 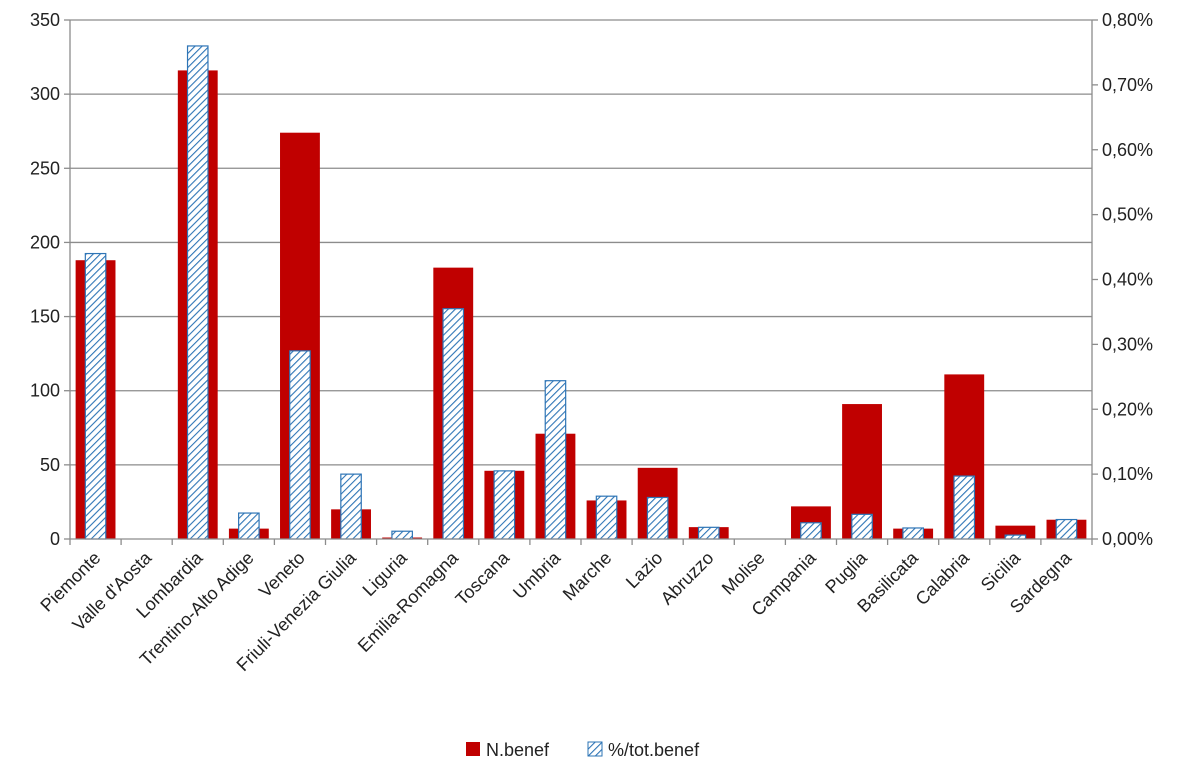 I want to click on legend: N.benef %/tot.benef, so click(x=583, y=750).